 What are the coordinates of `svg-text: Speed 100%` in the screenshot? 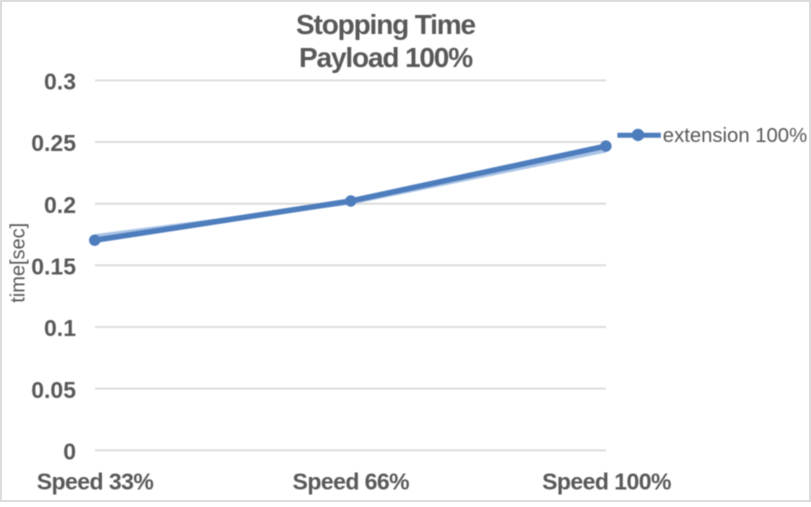 It's located at (606, 481).